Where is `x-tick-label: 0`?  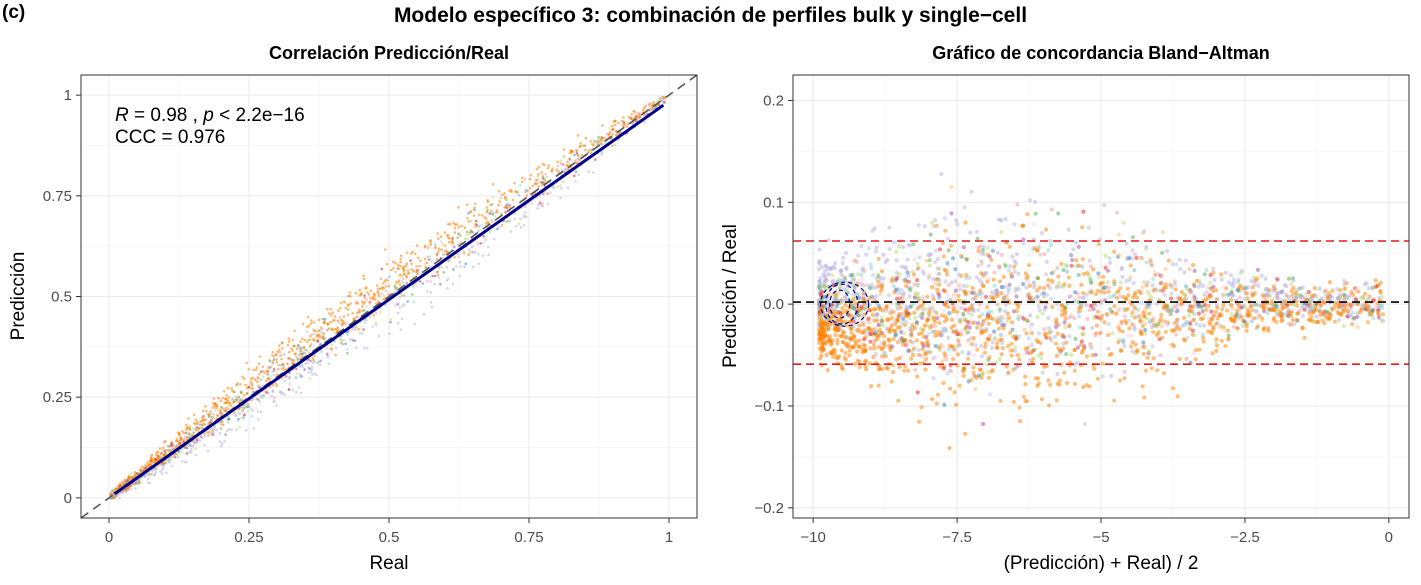 x-tick-label: 0 is located at coordinates (109, 537).